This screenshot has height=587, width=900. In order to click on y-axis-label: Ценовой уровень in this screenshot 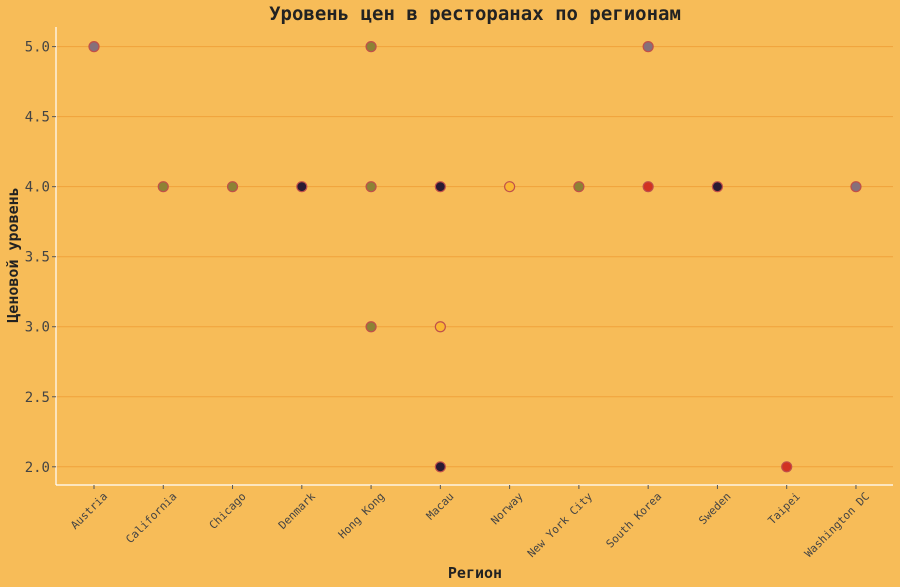, I will do `click(13, 254)`.